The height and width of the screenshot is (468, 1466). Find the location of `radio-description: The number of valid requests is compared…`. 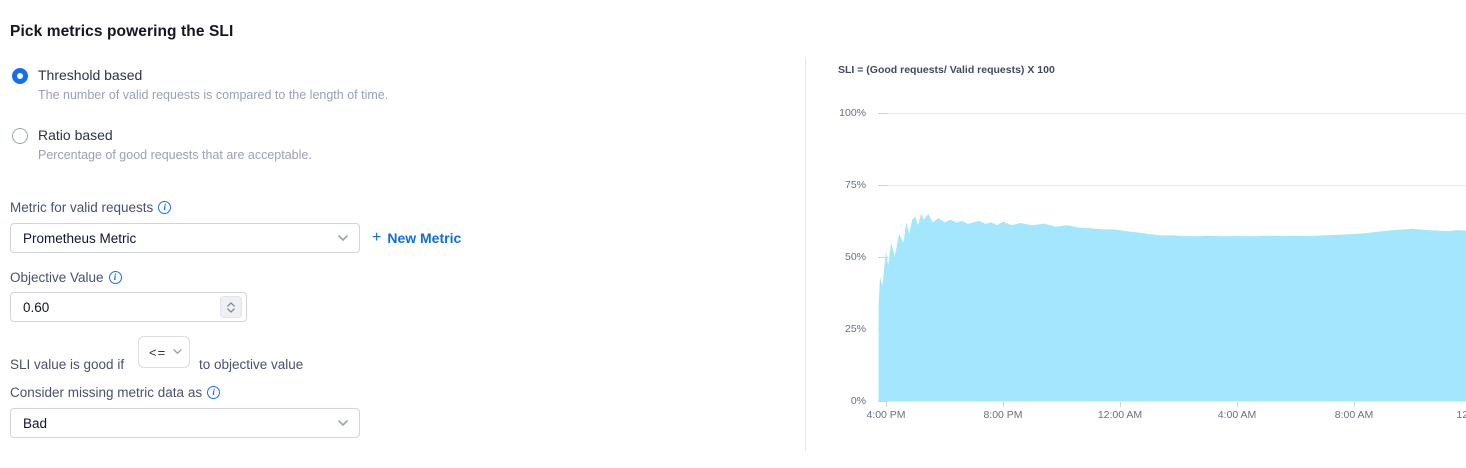

radio-description: The number of valid requests is compared… is located at coordinates (213, 95).